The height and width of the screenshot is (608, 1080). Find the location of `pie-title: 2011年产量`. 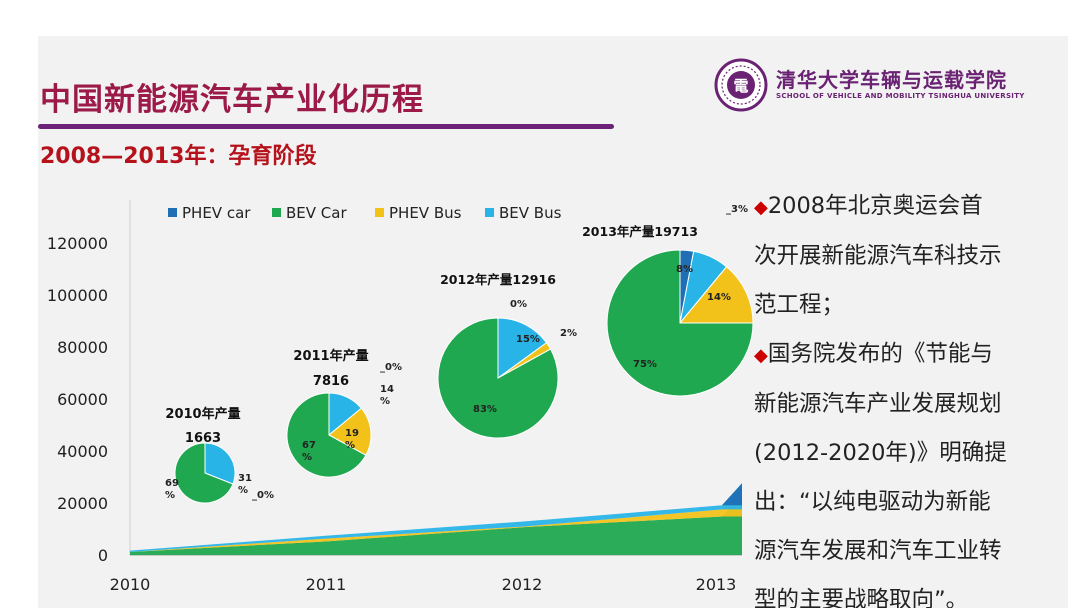

pie-title: 2011年产量 is located at coordinates (330, 356).